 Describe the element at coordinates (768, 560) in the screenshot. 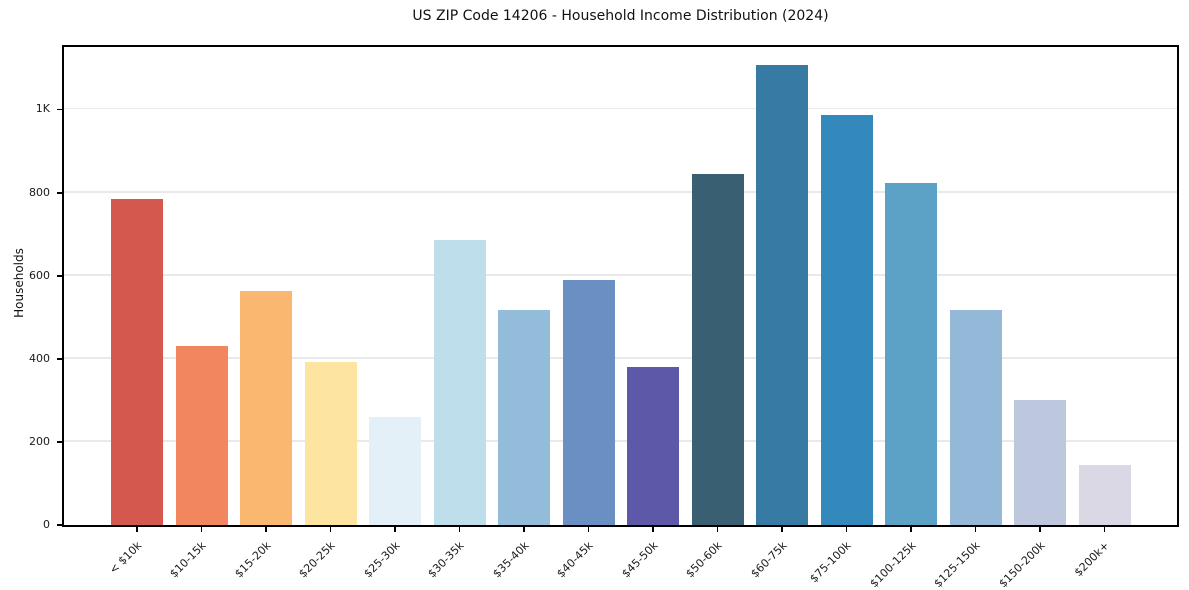

I see `x-tick-label: $60-75k` at that location.